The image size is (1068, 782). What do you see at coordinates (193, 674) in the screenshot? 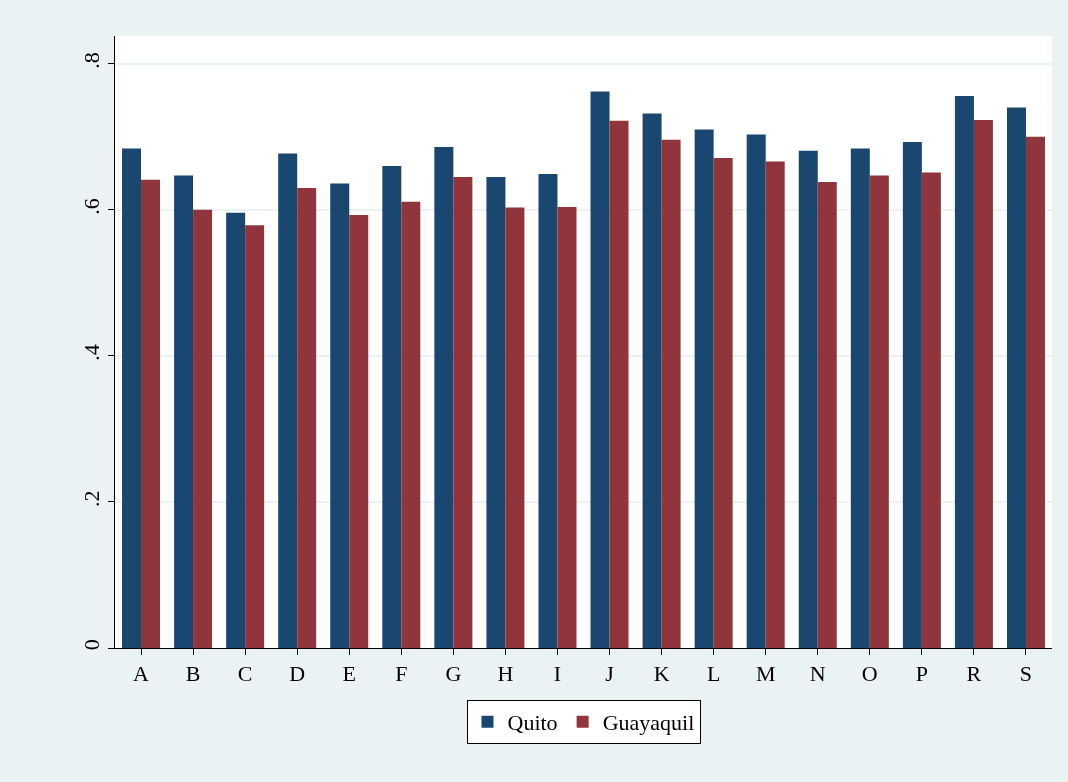
I see `x-tick-label: B` at bounding box center [193, 674].